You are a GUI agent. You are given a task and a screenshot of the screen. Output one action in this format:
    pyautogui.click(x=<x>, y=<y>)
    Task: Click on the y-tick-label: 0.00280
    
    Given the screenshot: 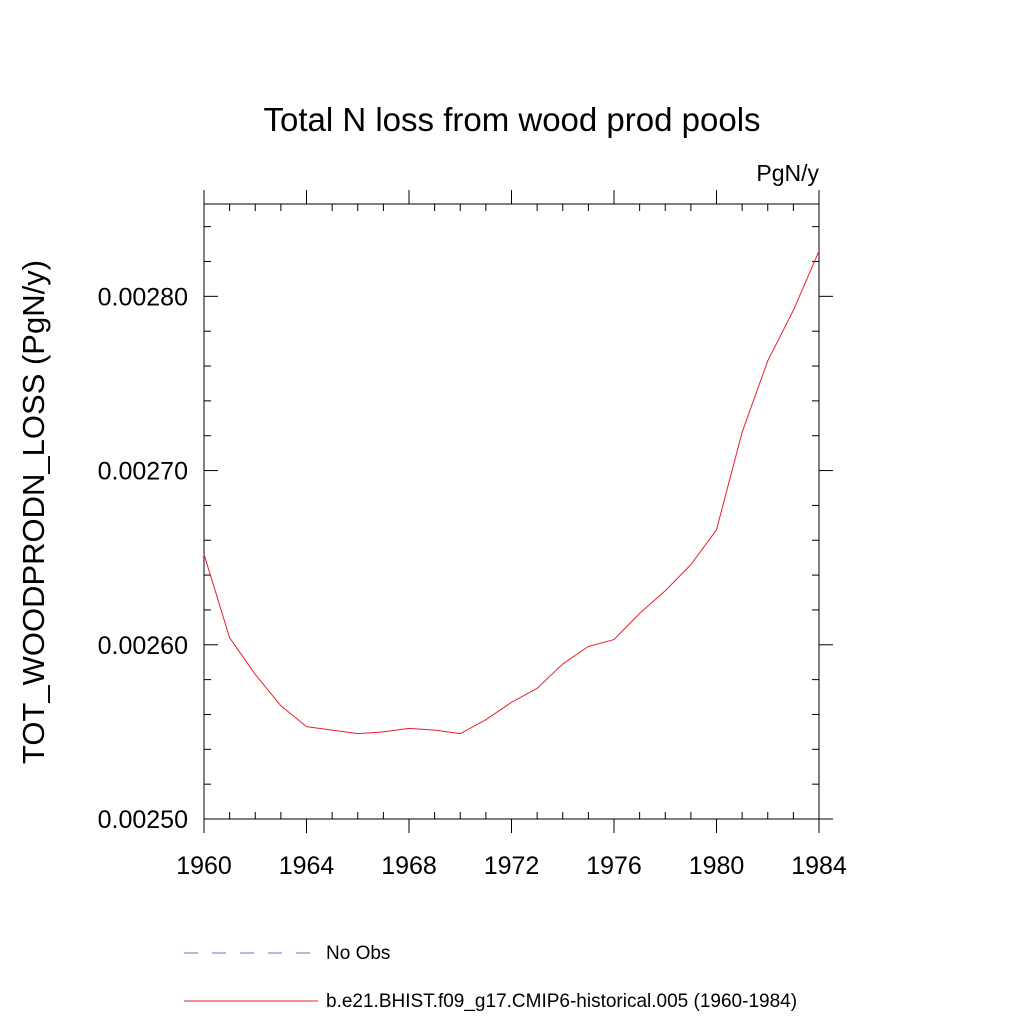 What is the action you would take?
    pyautogui.click(x=143, y=297)
    